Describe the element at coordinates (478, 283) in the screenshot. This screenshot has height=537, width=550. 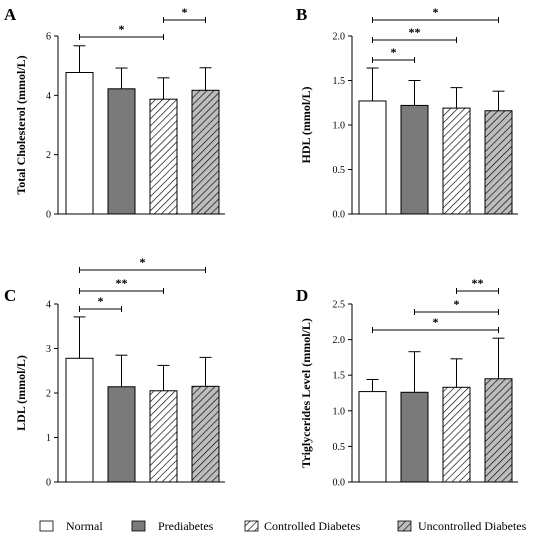
I see `significance-label-d: **` at that location.